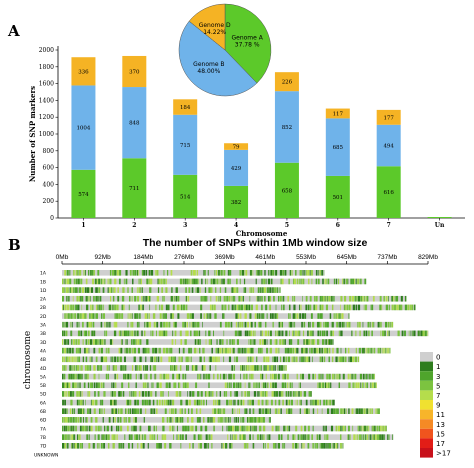  I want to click on heatmap-x-tick-label: 737Mb, so click(387, 257).